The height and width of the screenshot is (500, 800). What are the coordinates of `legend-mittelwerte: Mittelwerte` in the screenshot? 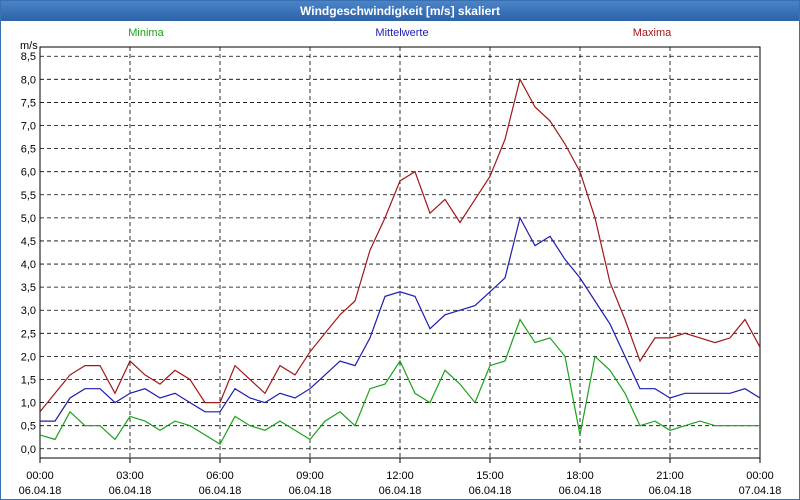 It's located at (401, 33).